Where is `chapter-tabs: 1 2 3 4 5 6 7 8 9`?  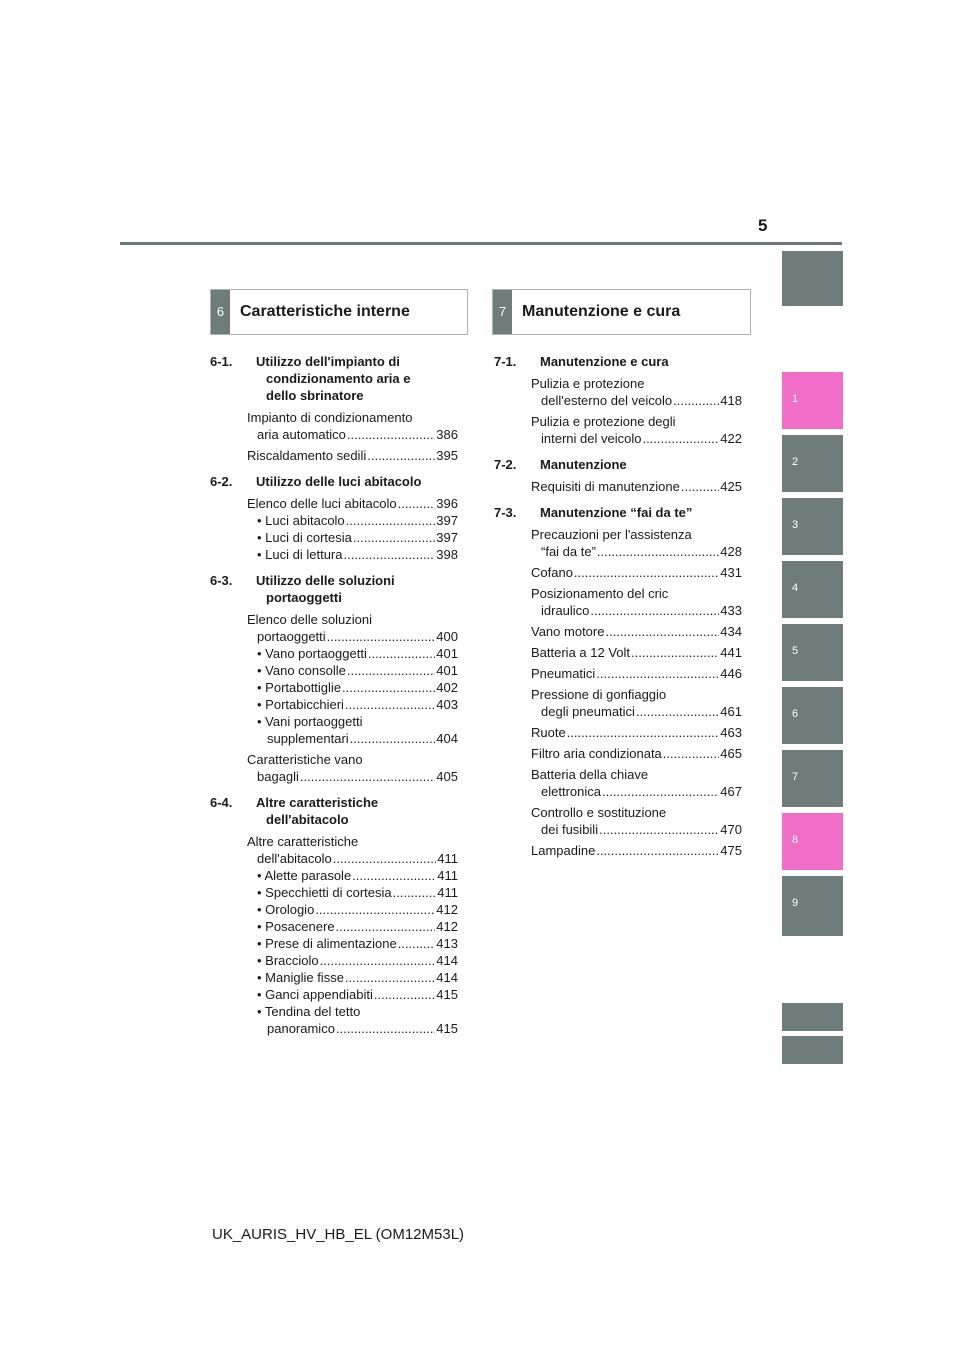
chapter-tabs: 1 2 3 4 5 6 7 8 9 is located at coordinates (812, 679).